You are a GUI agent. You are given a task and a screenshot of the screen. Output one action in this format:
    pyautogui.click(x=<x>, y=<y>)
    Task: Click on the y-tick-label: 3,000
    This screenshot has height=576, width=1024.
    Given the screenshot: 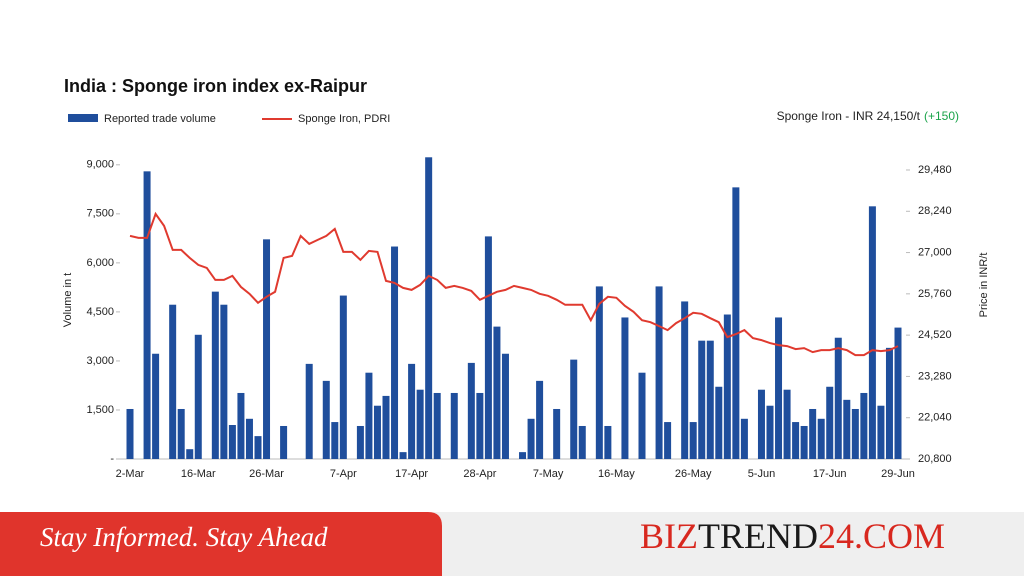 What is the action you would take?
    pyautogui.click(x=100, y=361)
    